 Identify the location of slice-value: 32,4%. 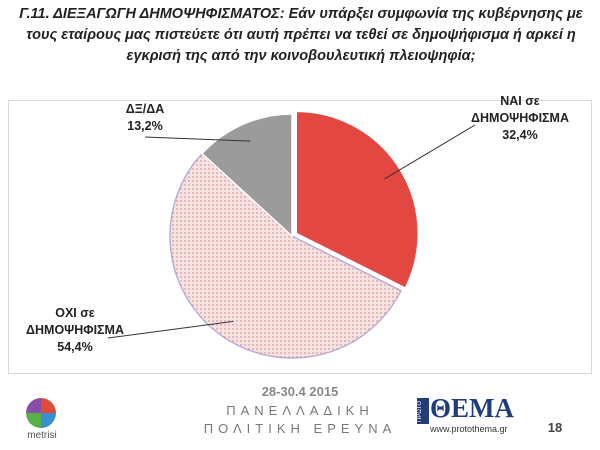
(520, 135).